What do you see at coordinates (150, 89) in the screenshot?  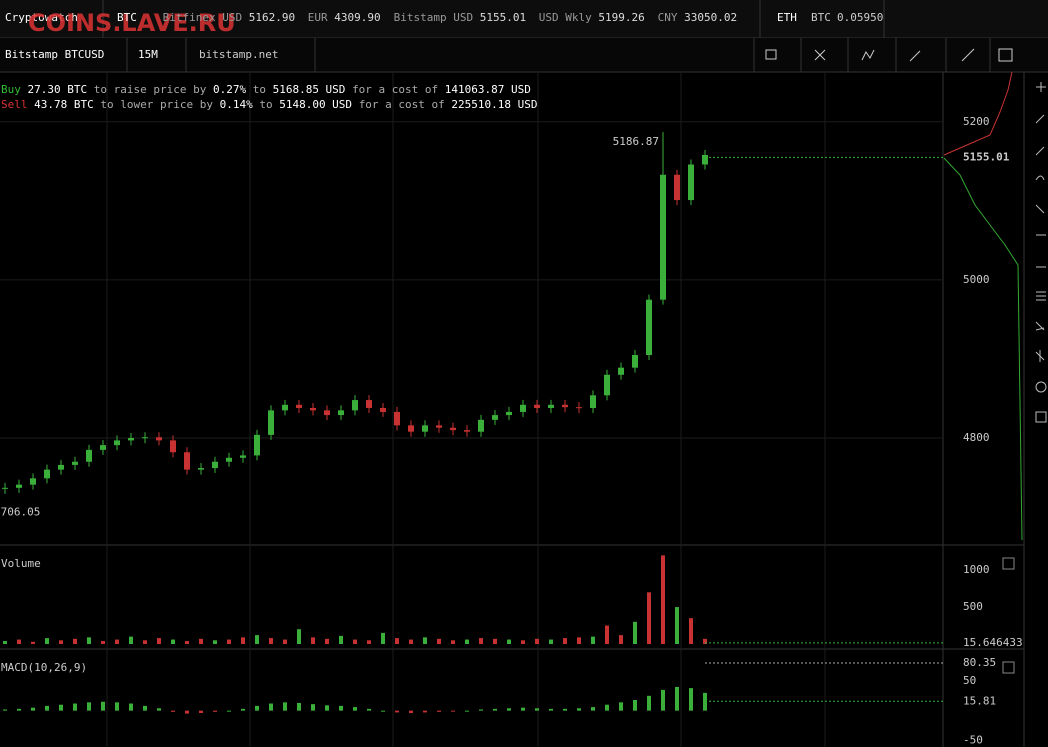 I see `text: to raise price by` at bounding box center [150, 89].